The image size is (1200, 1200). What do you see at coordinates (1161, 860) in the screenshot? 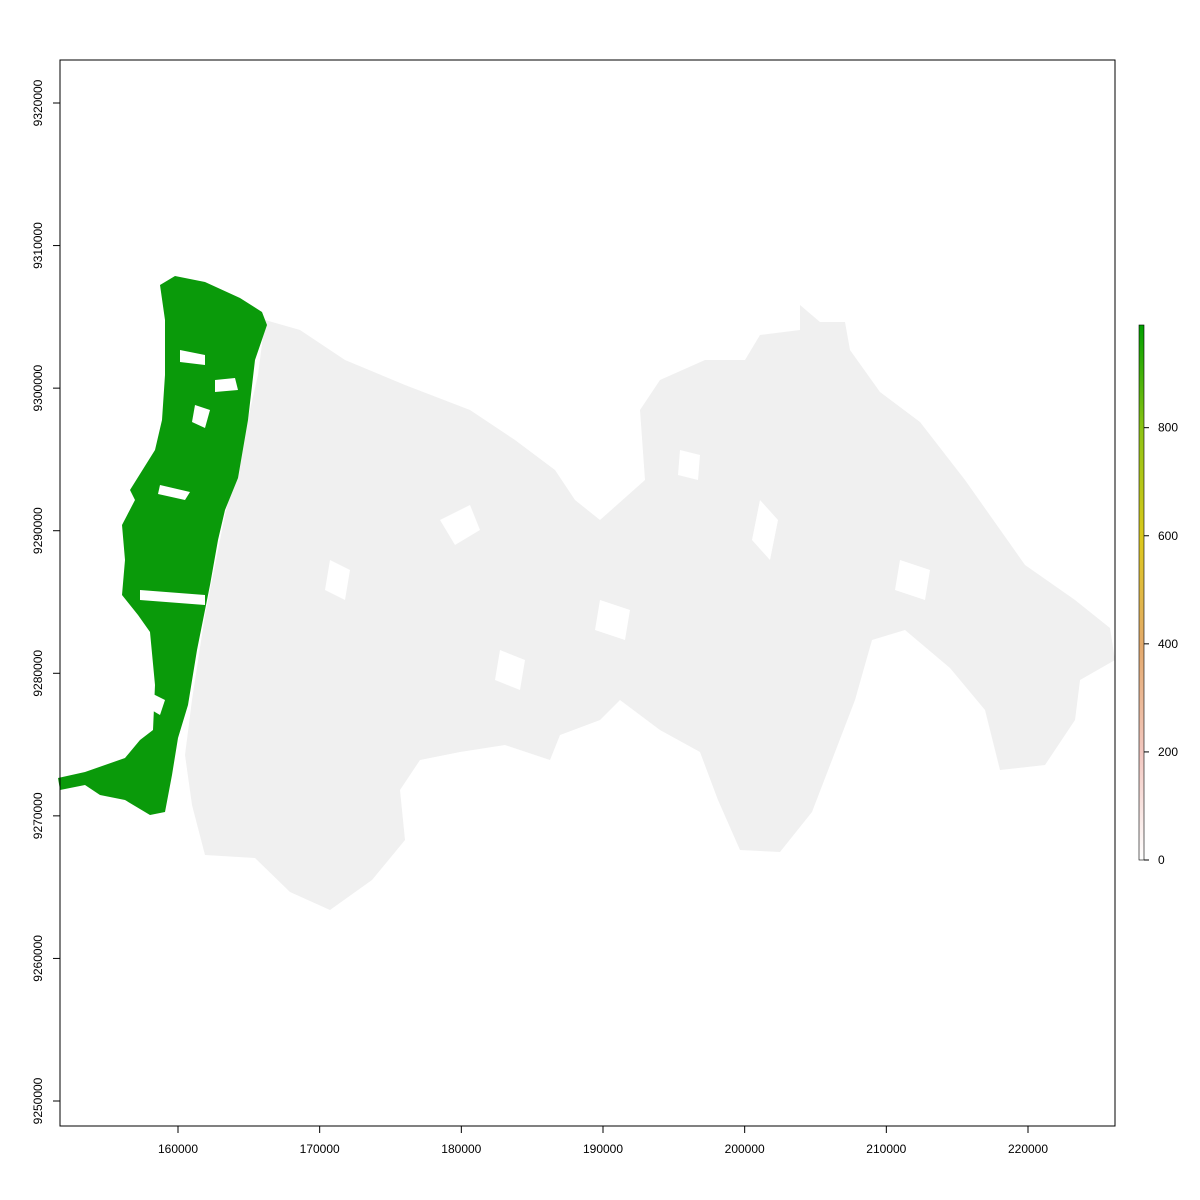
I see `legend-tick-label: 0` at bounding box center [1161, 860].